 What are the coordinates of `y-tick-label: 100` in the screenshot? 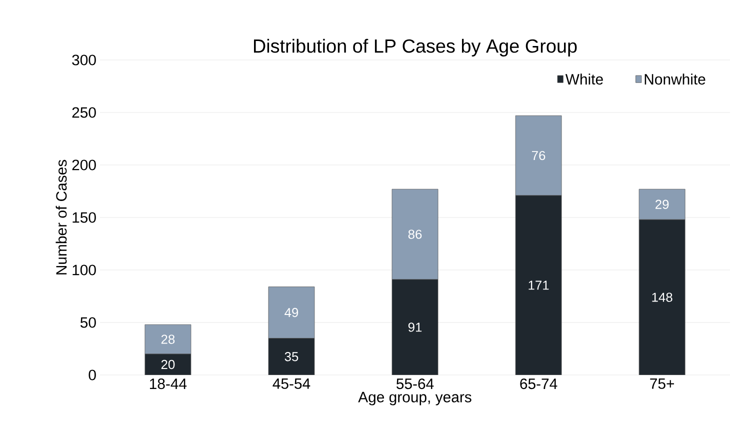 It's located at (84, 270).